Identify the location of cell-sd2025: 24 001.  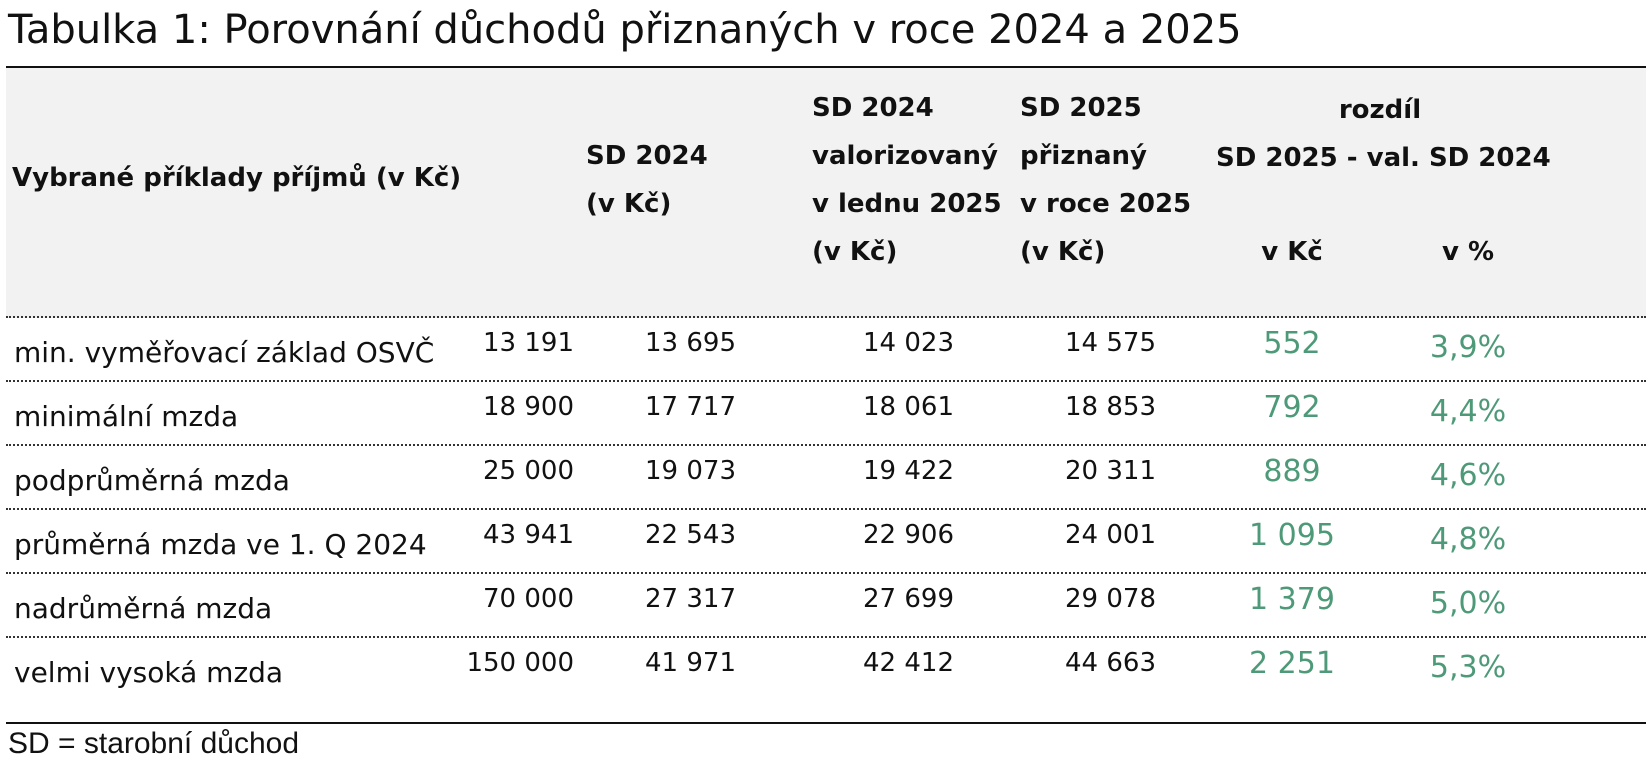
(1110, 535).